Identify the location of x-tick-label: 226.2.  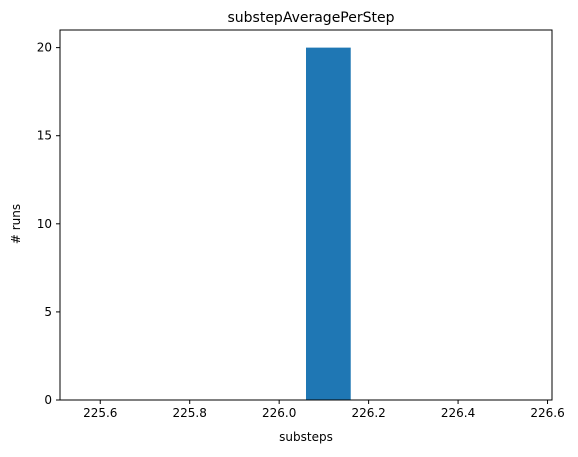
(368, 413).